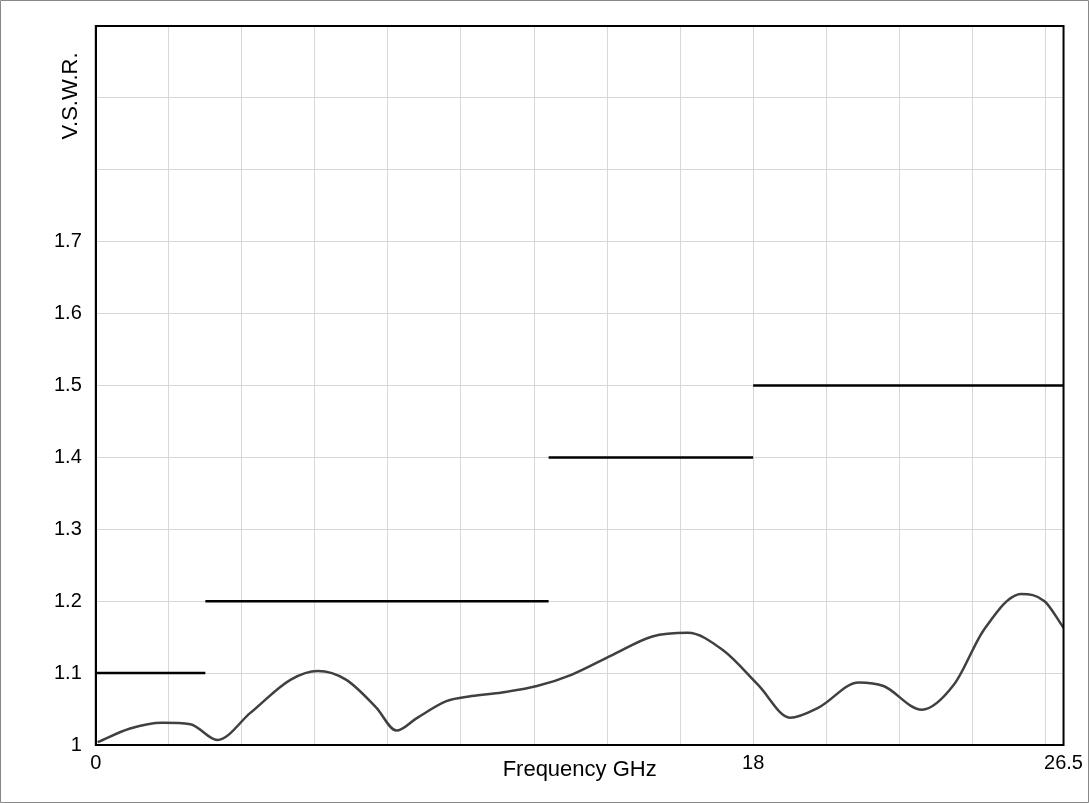  I want to click on y-tick-label: 1.5, so click(67, 384).